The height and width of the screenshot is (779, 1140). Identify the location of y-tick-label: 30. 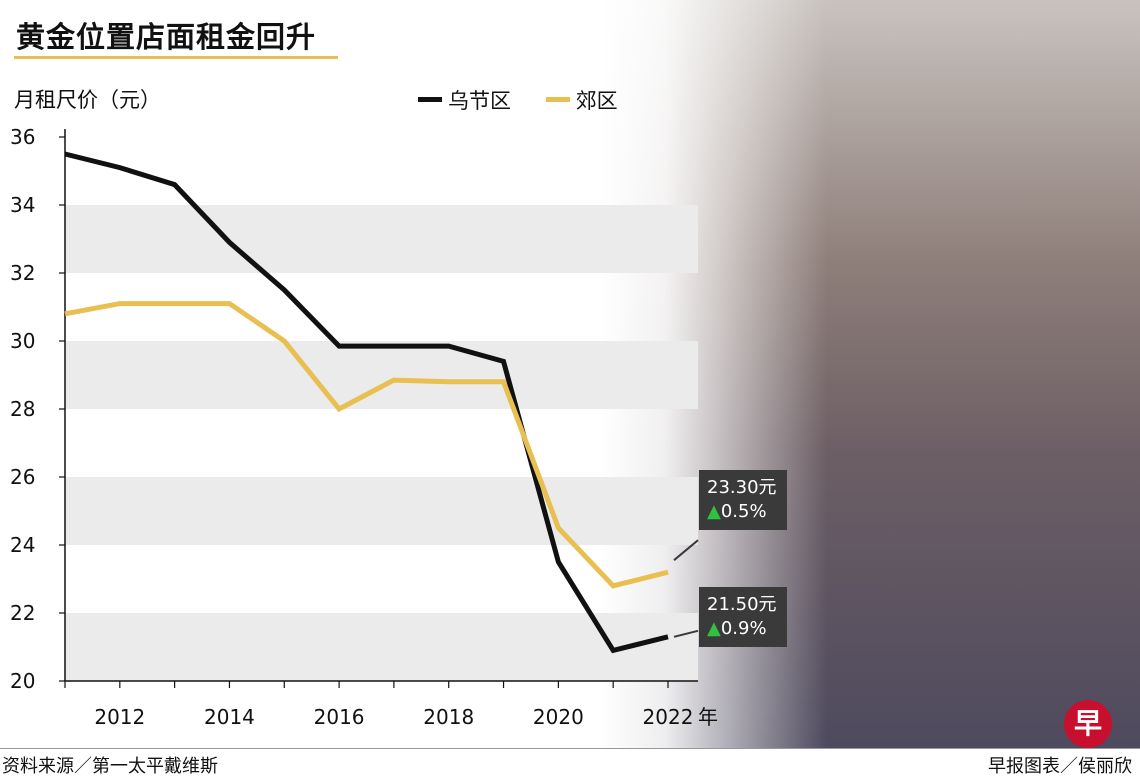
(22, 341).